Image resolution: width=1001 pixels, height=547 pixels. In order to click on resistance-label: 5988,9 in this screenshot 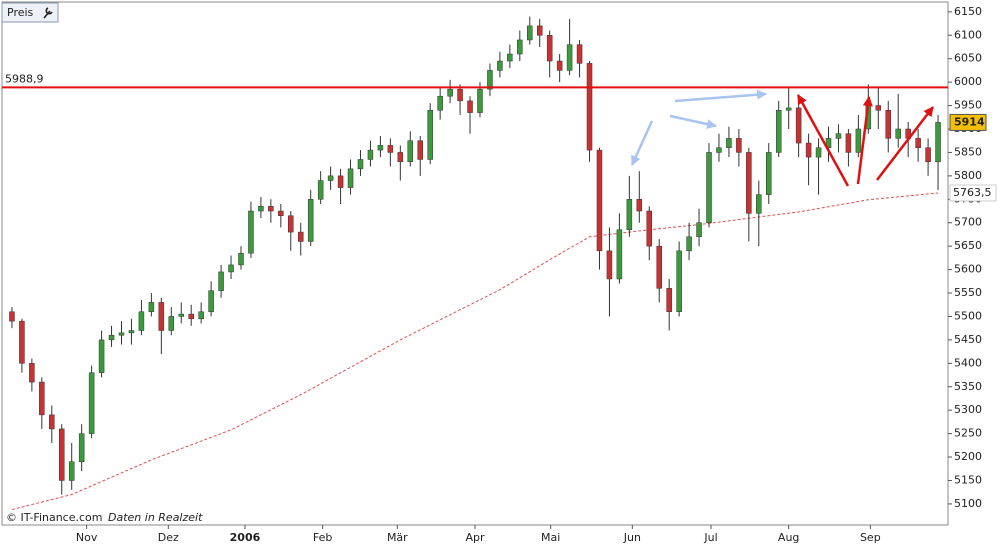, I will do `click(24, 78)`.